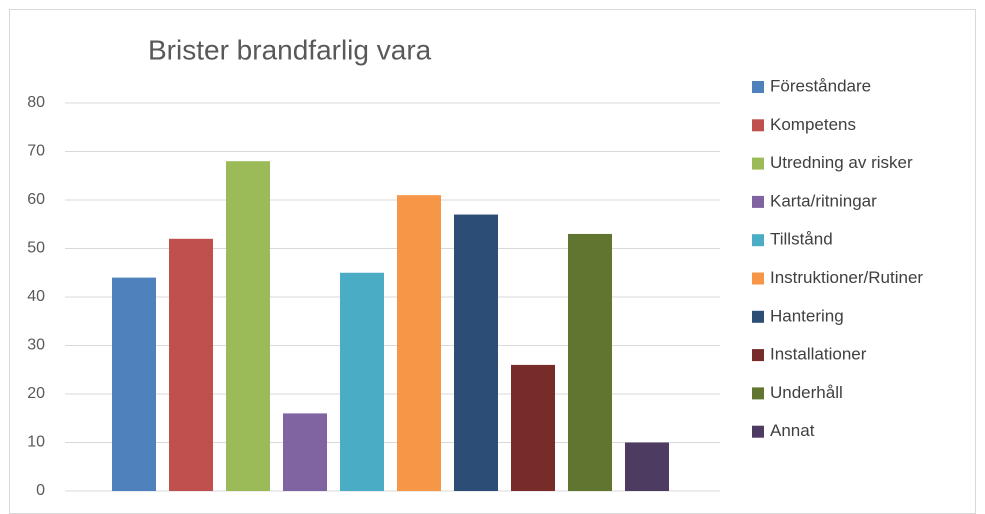  I want to click on y-tick-label: 70, so click(36, 151).